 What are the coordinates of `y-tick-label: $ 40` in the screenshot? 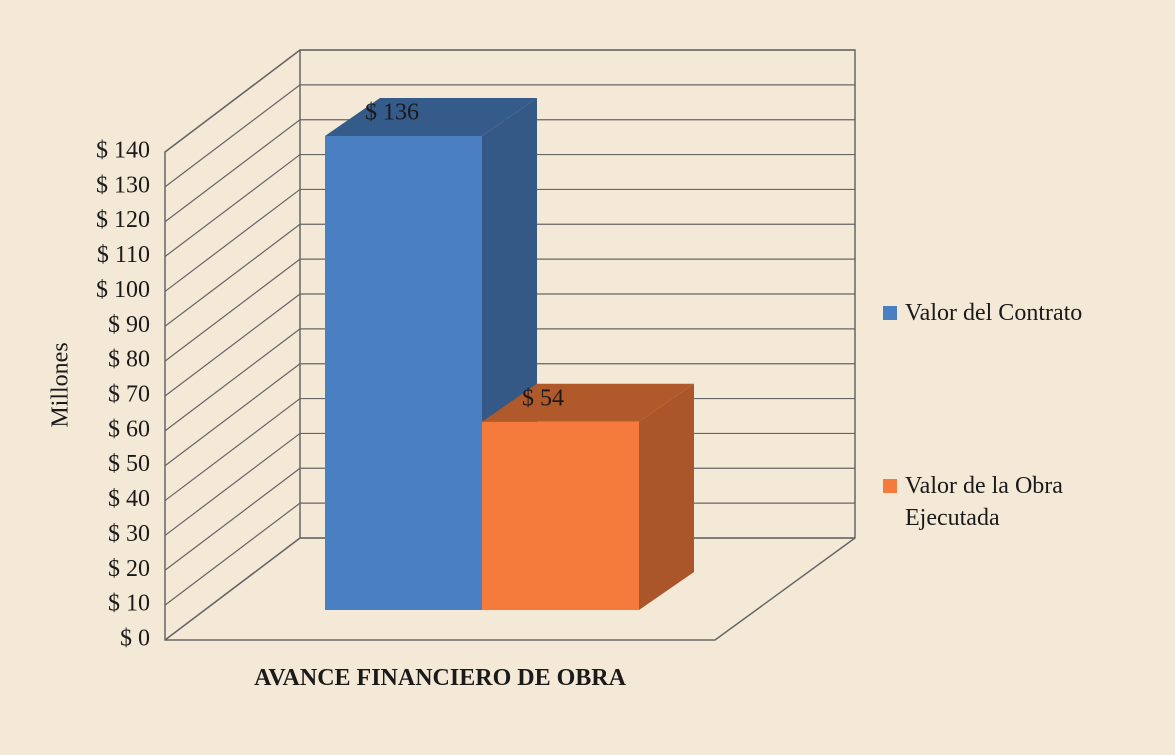 It's located at (129, 499).